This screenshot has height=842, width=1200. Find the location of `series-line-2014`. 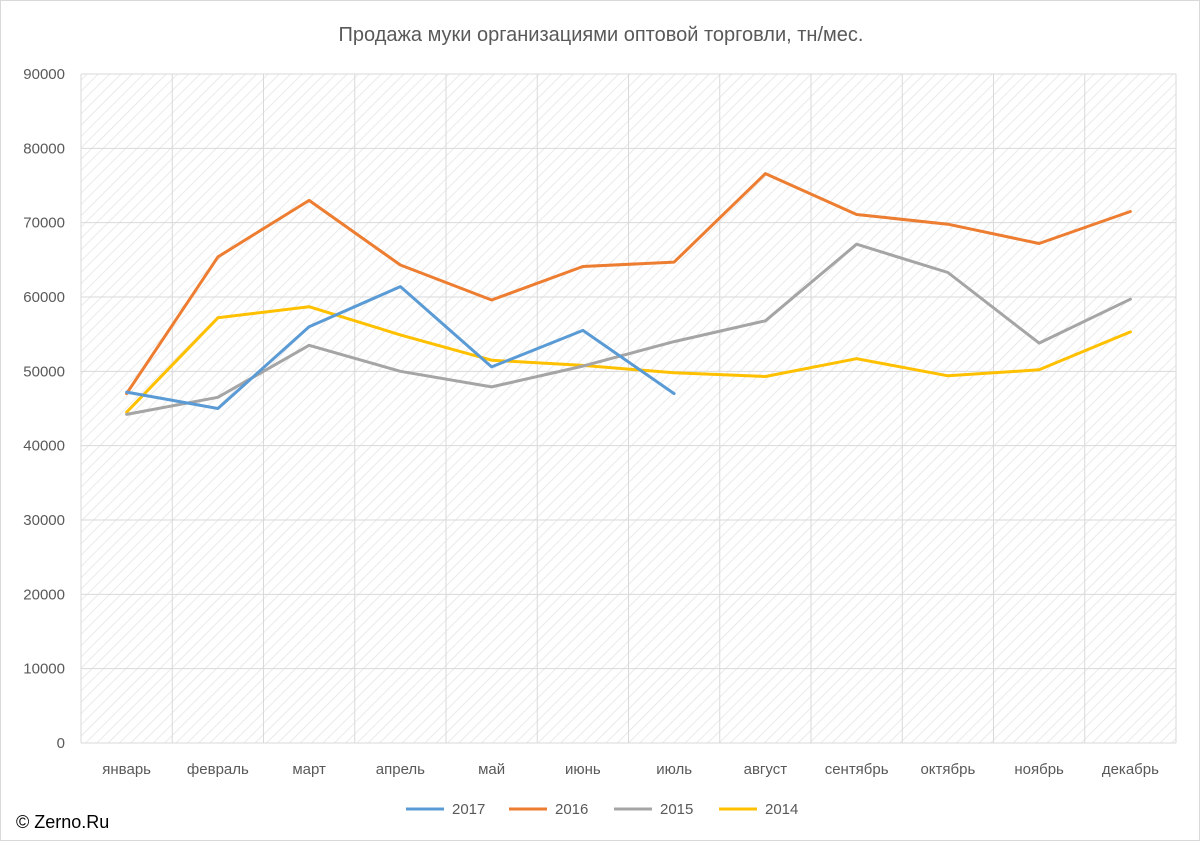

series-line-2014 is located at coordinates (628, 359).